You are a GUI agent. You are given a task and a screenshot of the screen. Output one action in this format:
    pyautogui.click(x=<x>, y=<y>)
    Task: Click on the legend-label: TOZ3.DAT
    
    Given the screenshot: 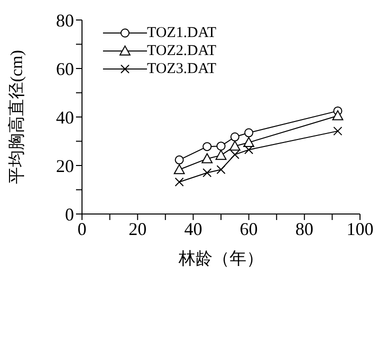 What is the action you would take?
    pyautogui.click(x=181, y=69)
    